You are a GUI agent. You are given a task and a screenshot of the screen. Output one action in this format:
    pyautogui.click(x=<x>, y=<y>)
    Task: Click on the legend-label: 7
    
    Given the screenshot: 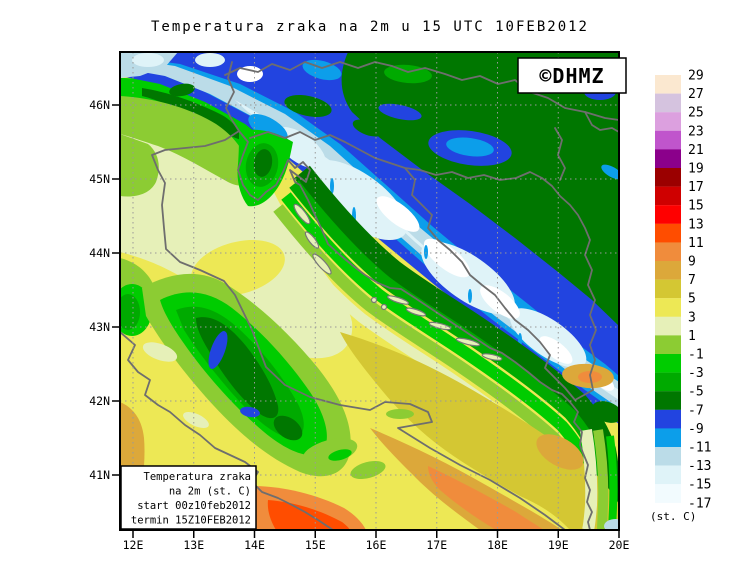 What is the action you would take?
    pyautogui.click(x=692, y=280)
    